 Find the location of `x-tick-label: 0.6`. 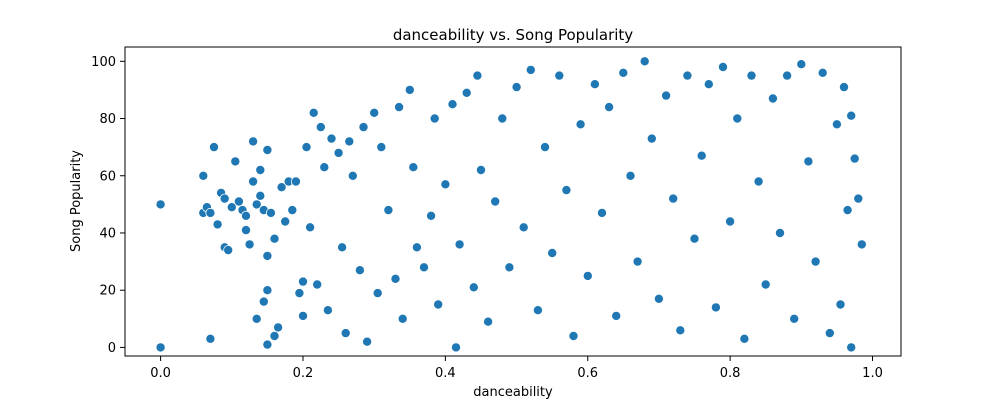

x-tick-label: 0.6 is located at coordinates (587, 373).